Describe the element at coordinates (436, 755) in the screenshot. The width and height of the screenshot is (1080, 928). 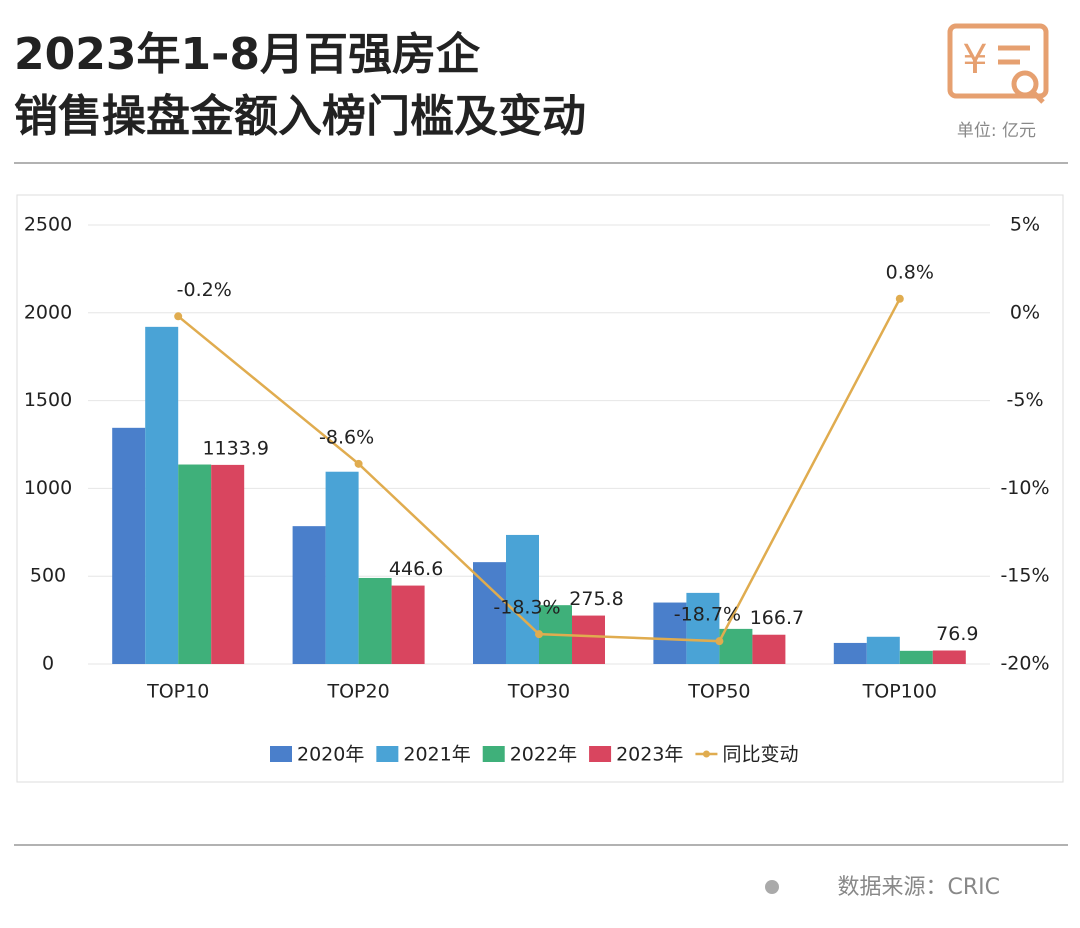
I see `legend-label: 2021年` at that location.